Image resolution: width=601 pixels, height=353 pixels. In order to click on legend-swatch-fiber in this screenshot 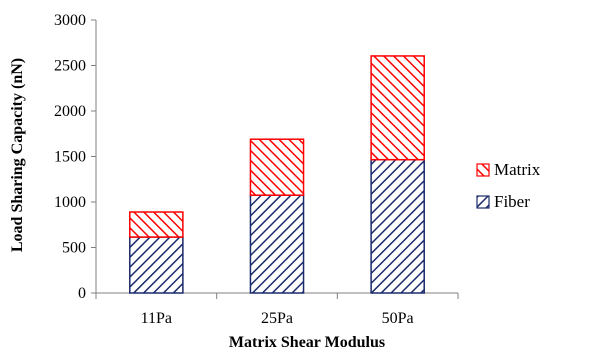, I will do `click(483, 202)`.